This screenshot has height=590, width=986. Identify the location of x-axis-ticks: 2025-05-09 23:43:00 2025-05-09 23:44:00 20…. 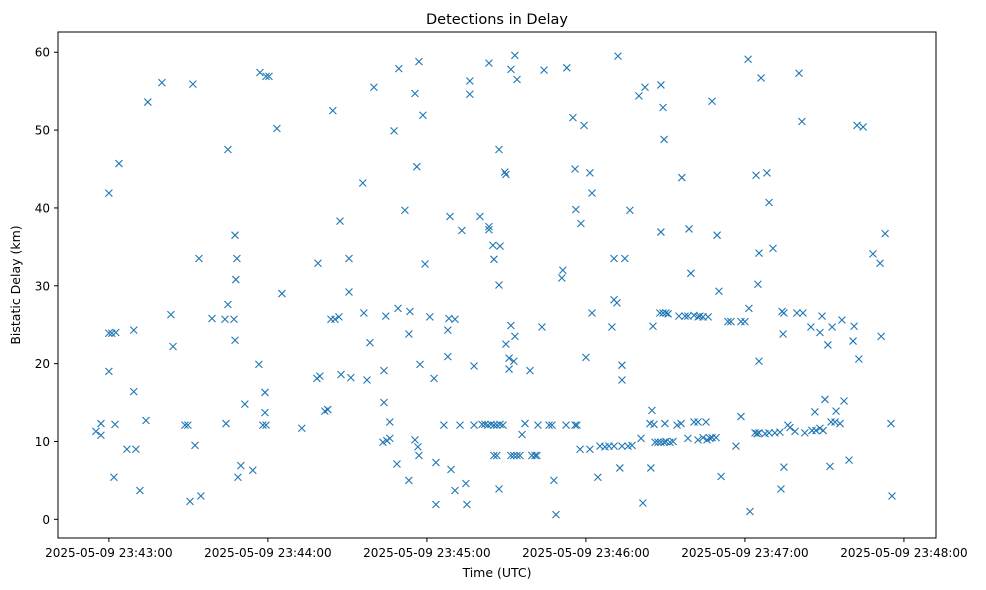
(506, 549).